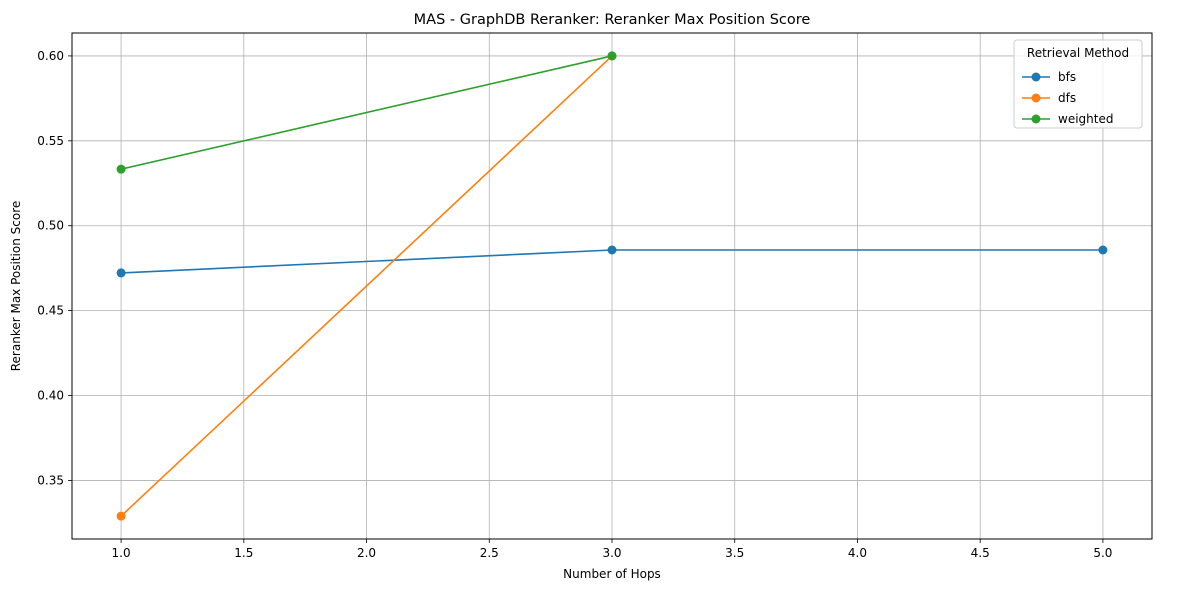 This screenshot has height=590, width=1190. What do you see at coordinates (611, 553) in the screenshot?
I see `x-tick-label: 3.0` at bounding box center [611, 553].